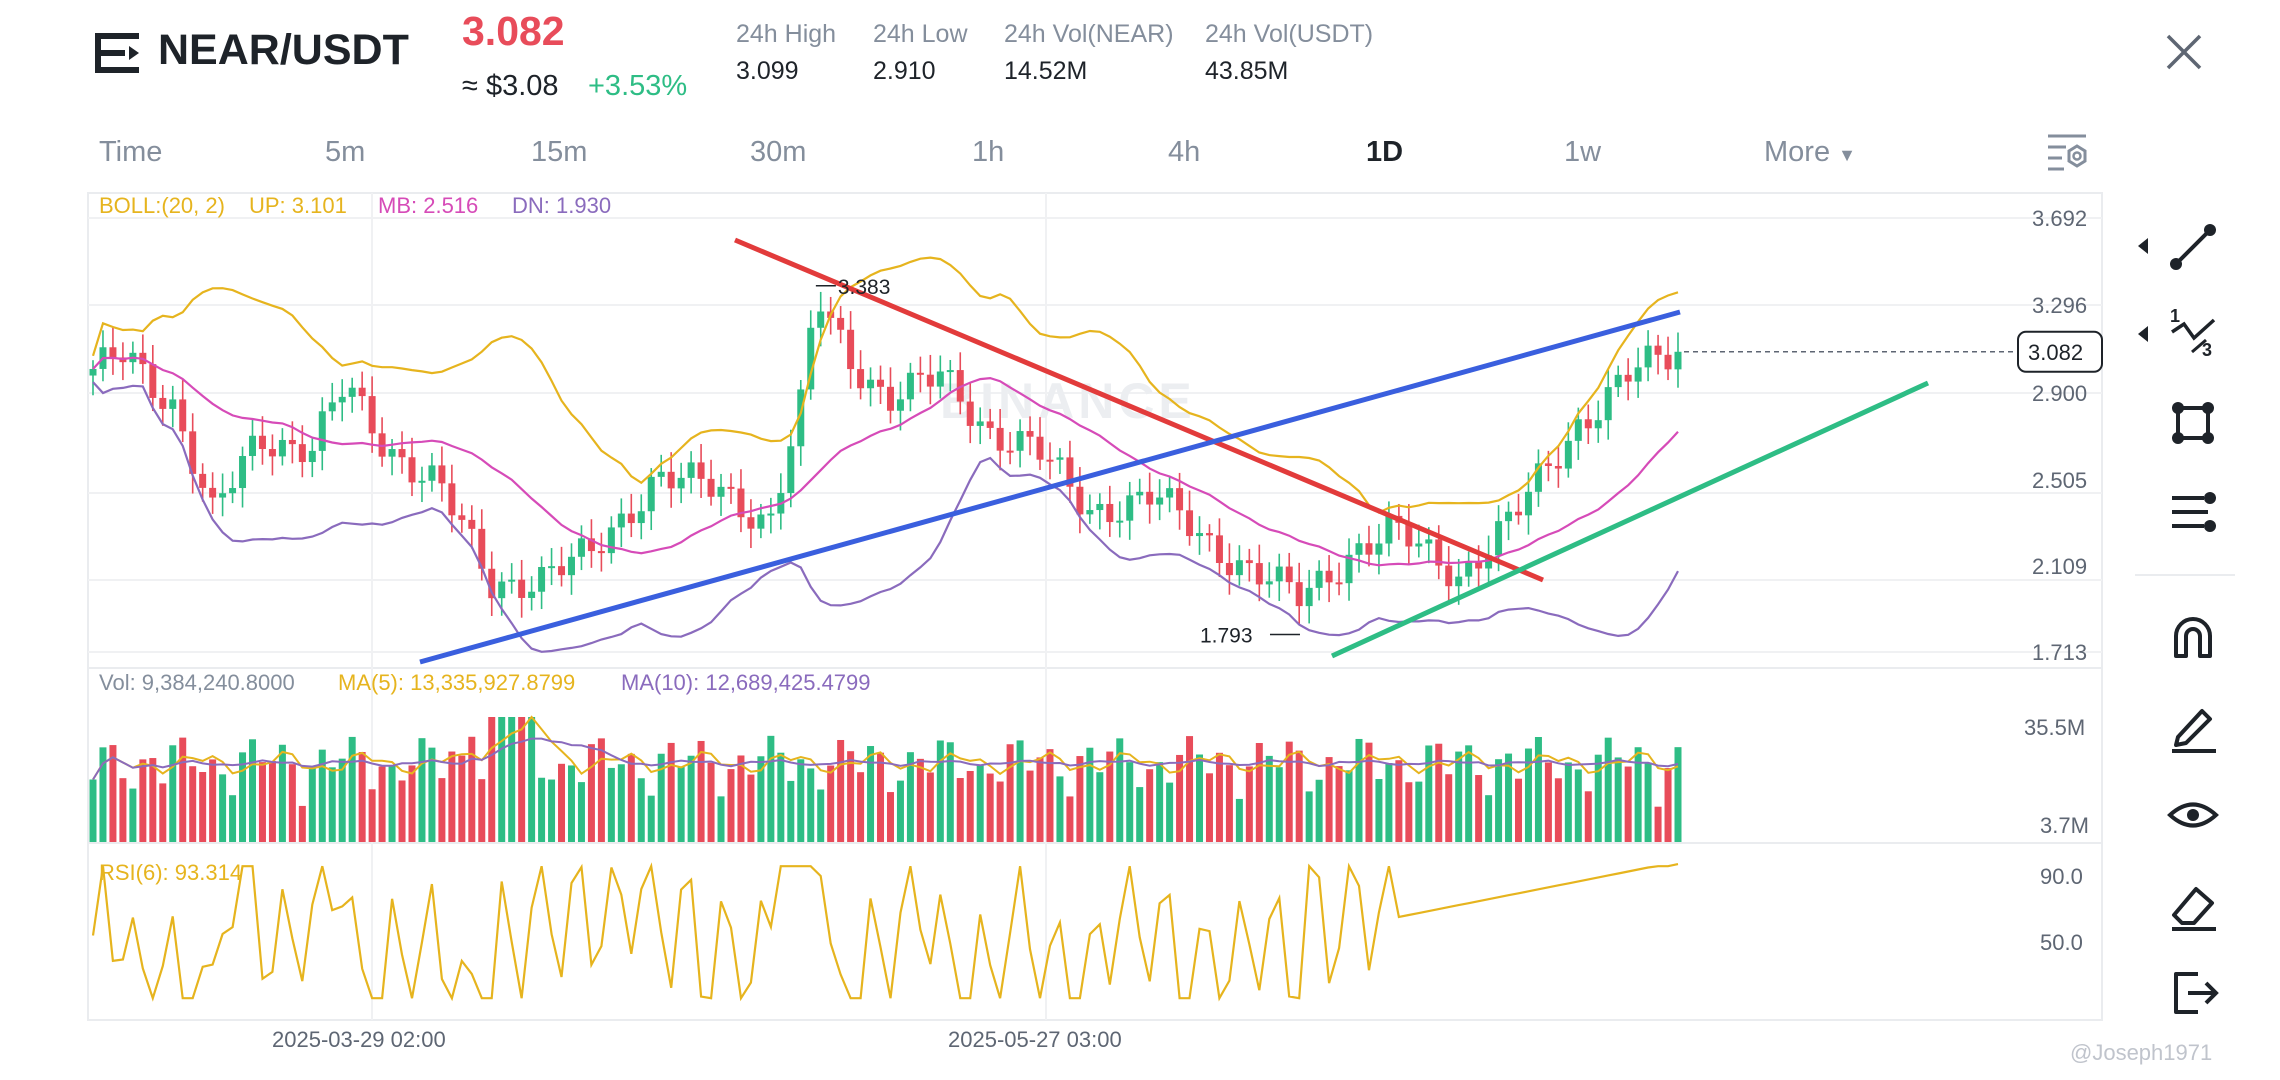 Image resolution: width=2280 pixels, height=1080 pixels. Describe the element at coordinates (920, 34) in the screenshot. I see `stat-label-low: 24h Low` at that location.